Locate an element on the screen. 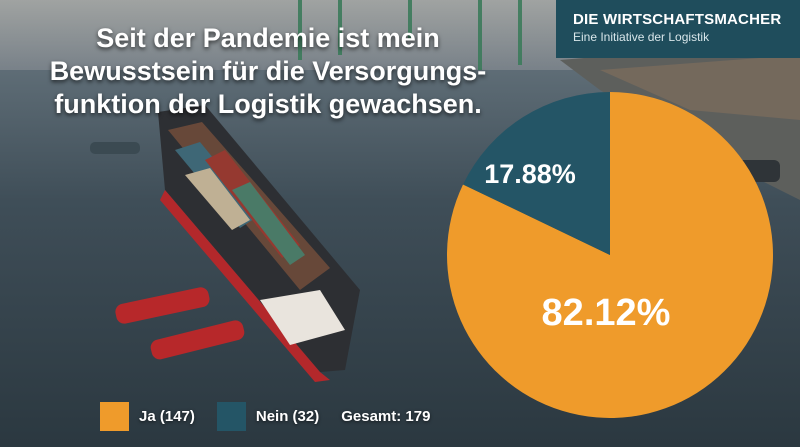 This screenshot has height=447, width=800. headline-line-3: funktion der Logistik gewachsen. is located at coordinates (268, 104).